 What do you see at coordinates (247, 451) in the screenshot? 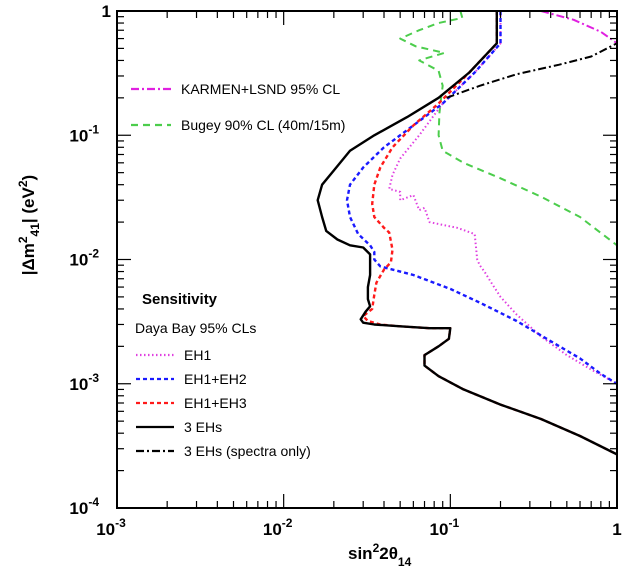
I see `legend-label: 3 EHs (spectra only)` at bounding box center [247, 451].